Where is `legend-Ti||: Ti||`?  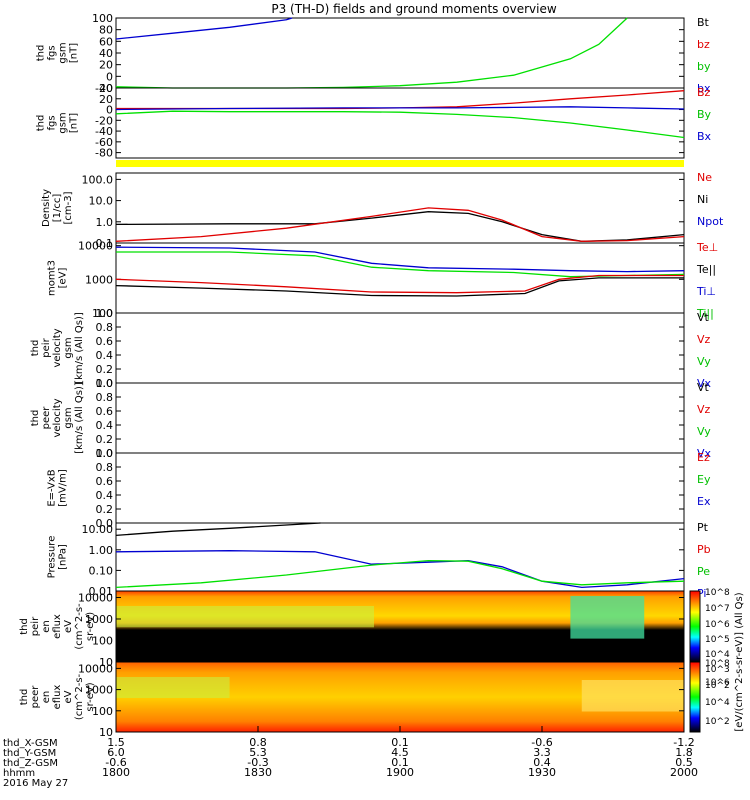 legend-Ti||: Ti|| is located at coordinates (705, 313).